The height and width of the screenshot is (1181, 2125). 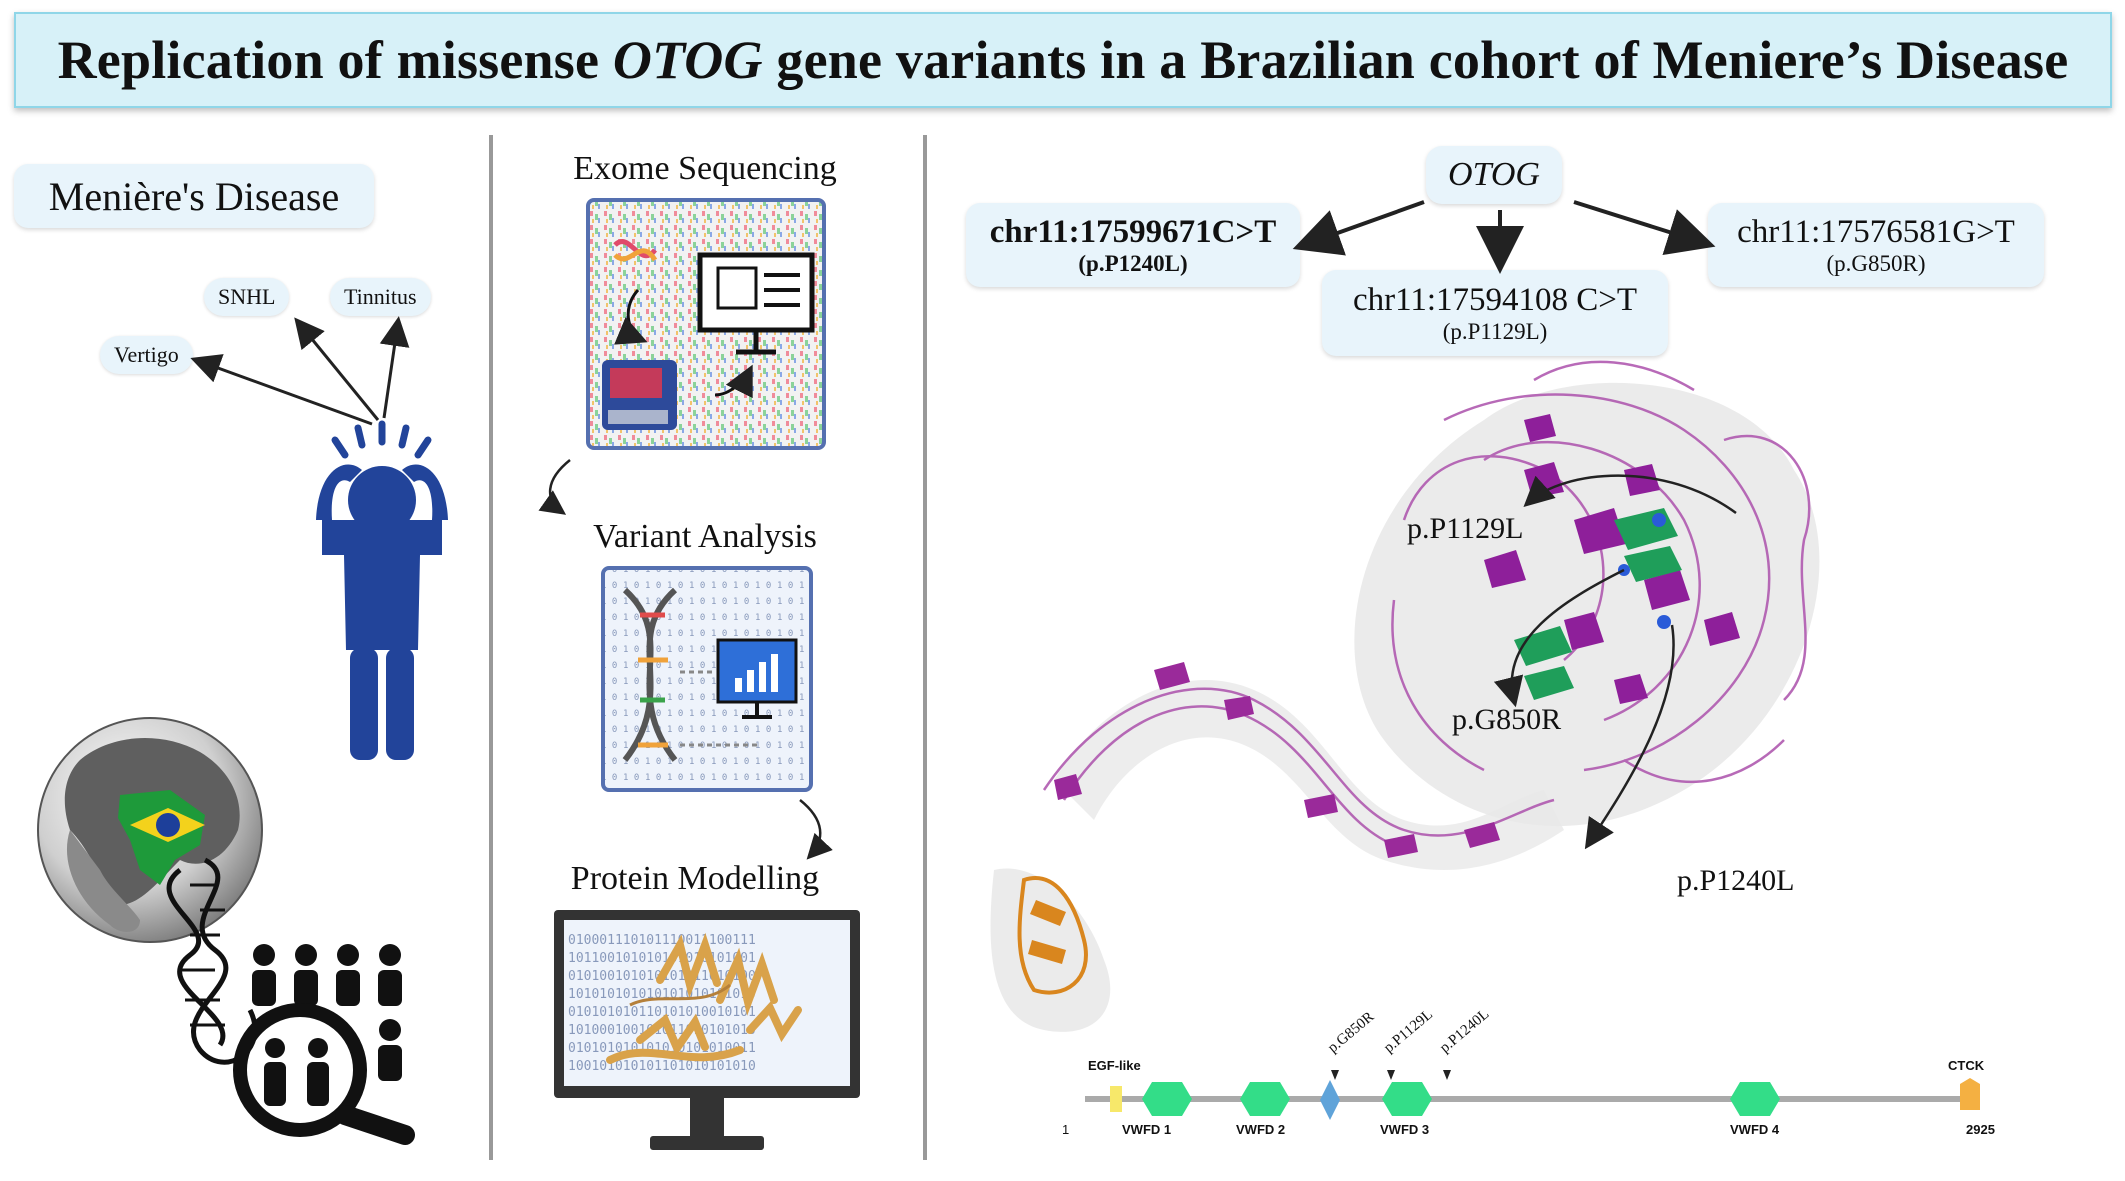 What do you see at coordinates (1966, 1065) in the screenshot?
I see `domain-label-ctck: CTCK` at bounding box center [1966, 1065].